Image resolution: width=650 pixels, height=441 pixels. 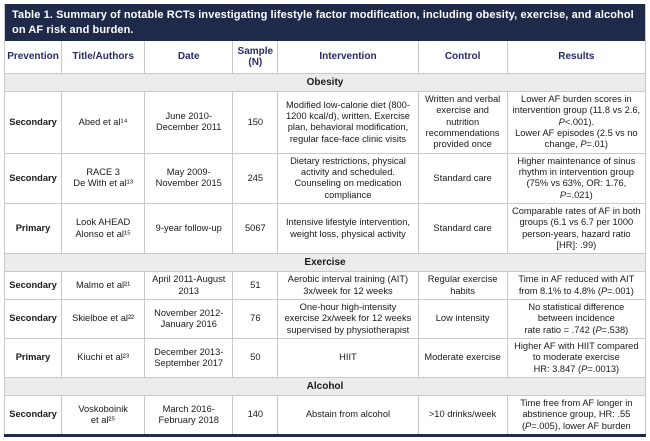 What do you see at coordinates (103, 285) in the screenshot?
I see `cell-title-authors: Malmo et al²¹` at bounding box center [103, 285].